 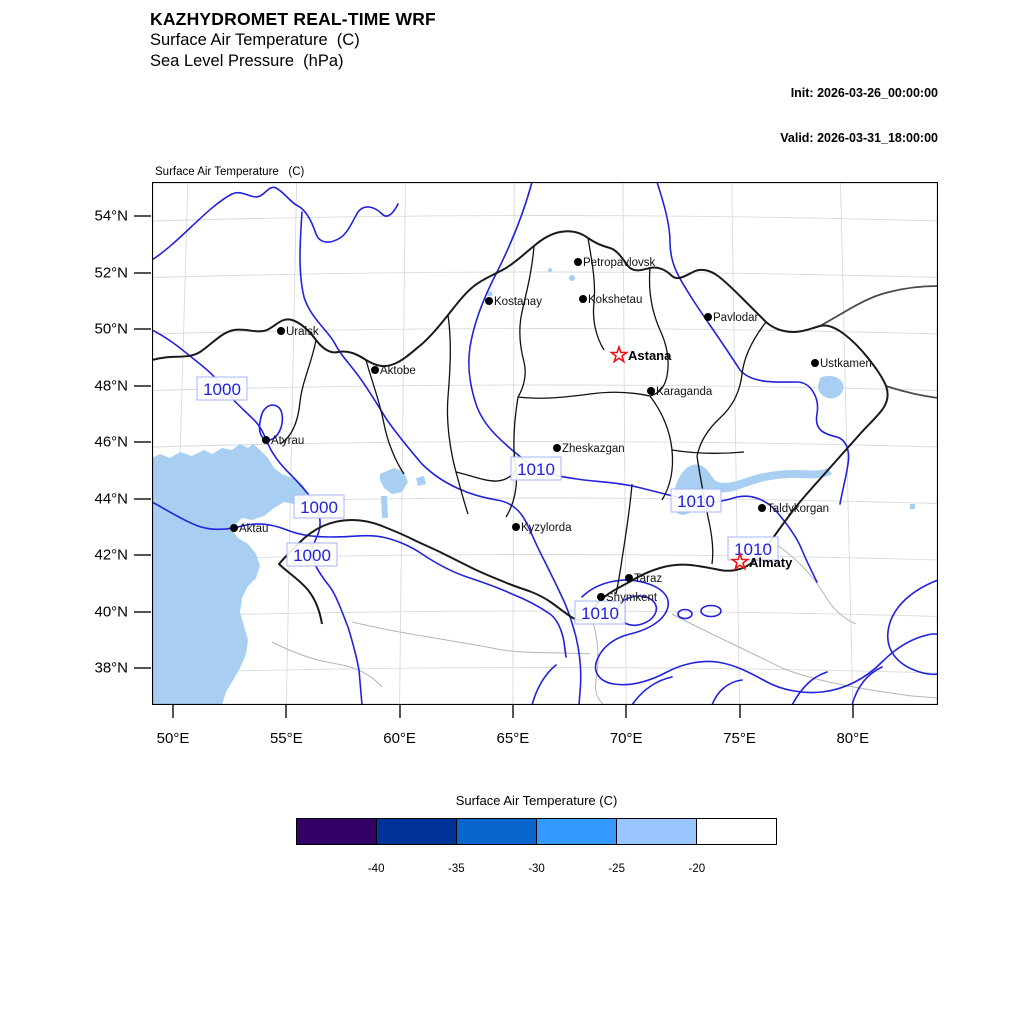 What do you see at coordinates (513, 738) in the screenshot?
I see `lon-tick-label: 65°E` at bounding box center [513, 738].